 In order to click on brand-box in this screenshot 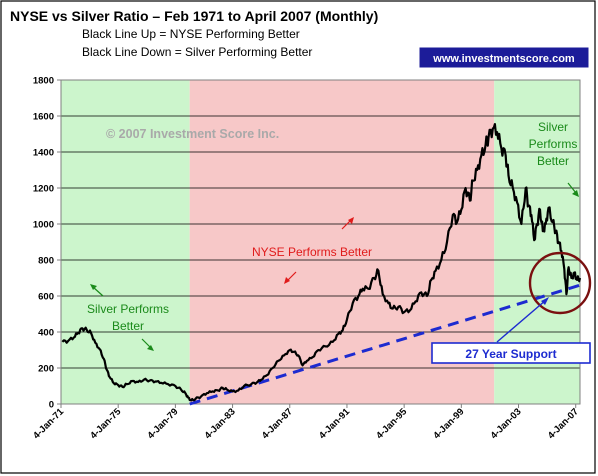, I will do `click(504, 57)`.